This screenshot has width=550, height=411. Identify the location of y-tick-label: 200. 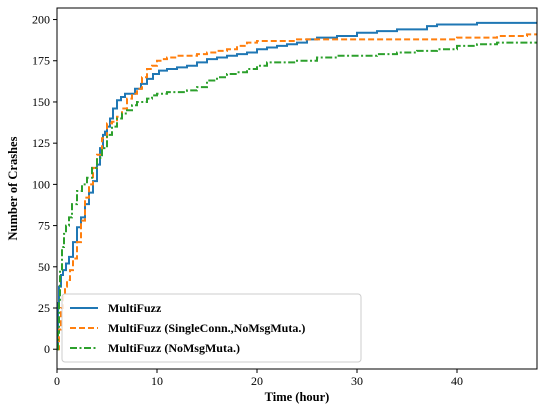
(41, 20).